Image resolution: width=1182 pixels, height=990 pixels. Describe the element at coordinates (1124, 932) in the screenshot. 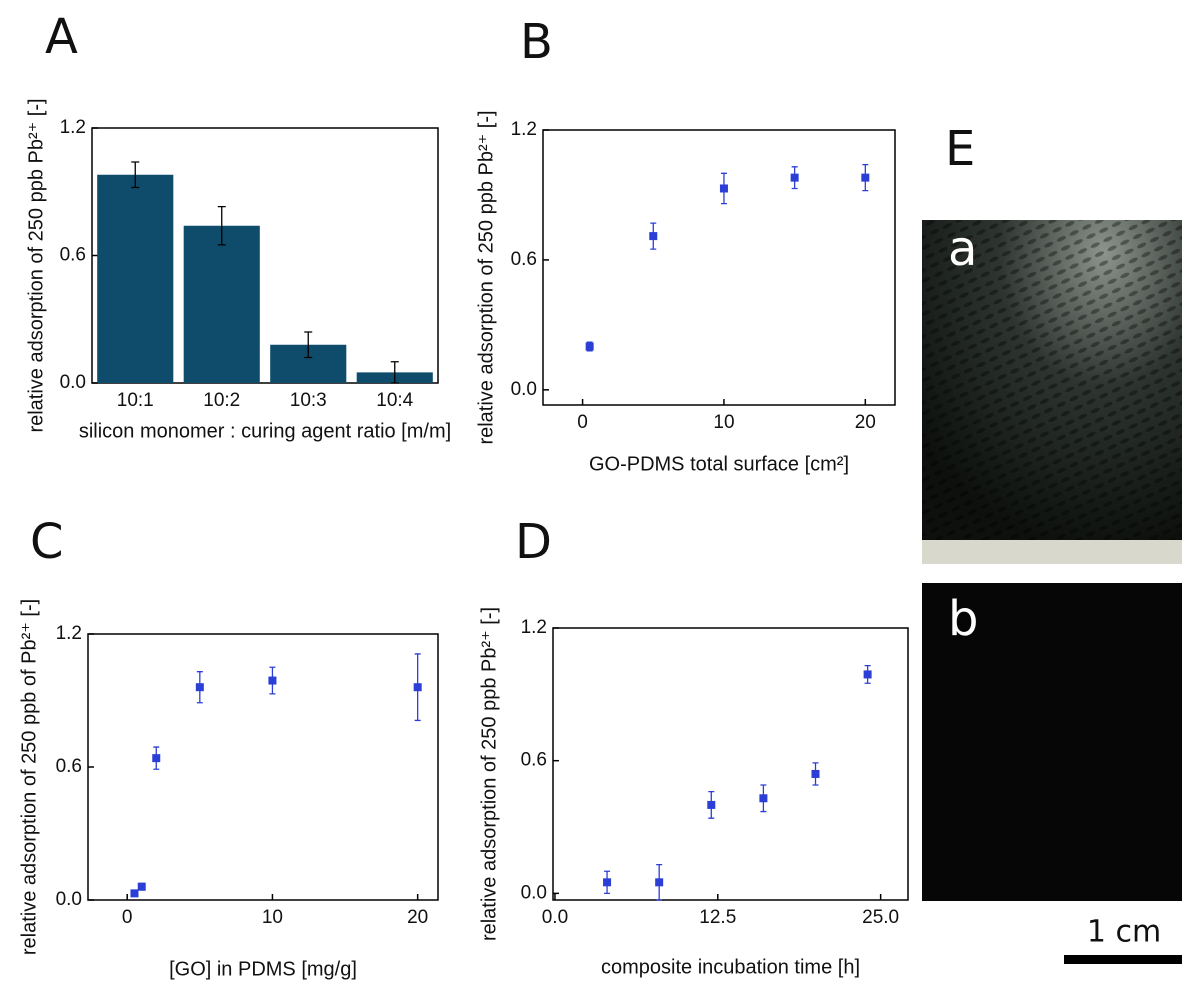

I see `scale-bar-label: 1 cm` at that location.